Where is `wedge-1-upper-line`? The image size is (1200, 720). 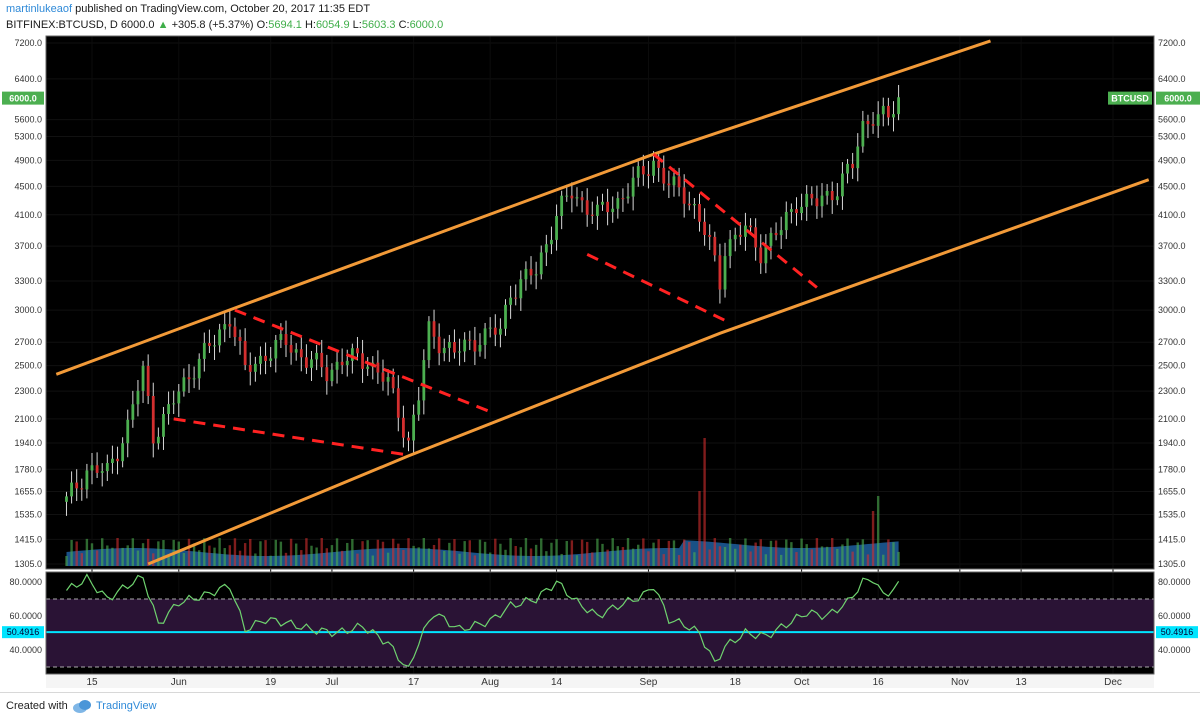 wedge-1-upper-line is located at coordinates (362, 361).